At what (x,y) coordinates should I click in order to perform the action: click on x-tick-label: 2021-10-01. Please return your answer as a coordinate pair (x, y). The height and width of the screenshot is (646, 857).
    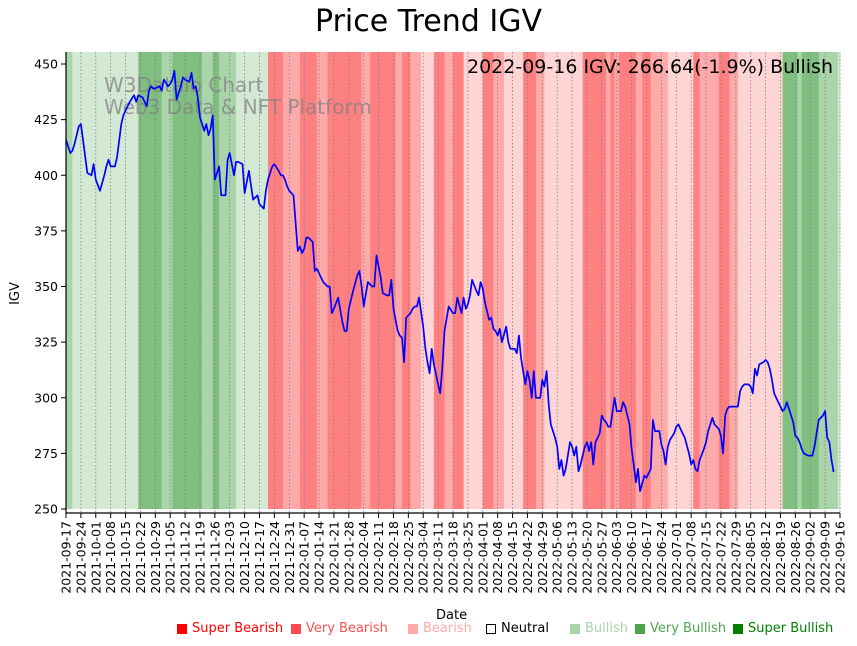
    Looking at the image, I should click on (95, 557).